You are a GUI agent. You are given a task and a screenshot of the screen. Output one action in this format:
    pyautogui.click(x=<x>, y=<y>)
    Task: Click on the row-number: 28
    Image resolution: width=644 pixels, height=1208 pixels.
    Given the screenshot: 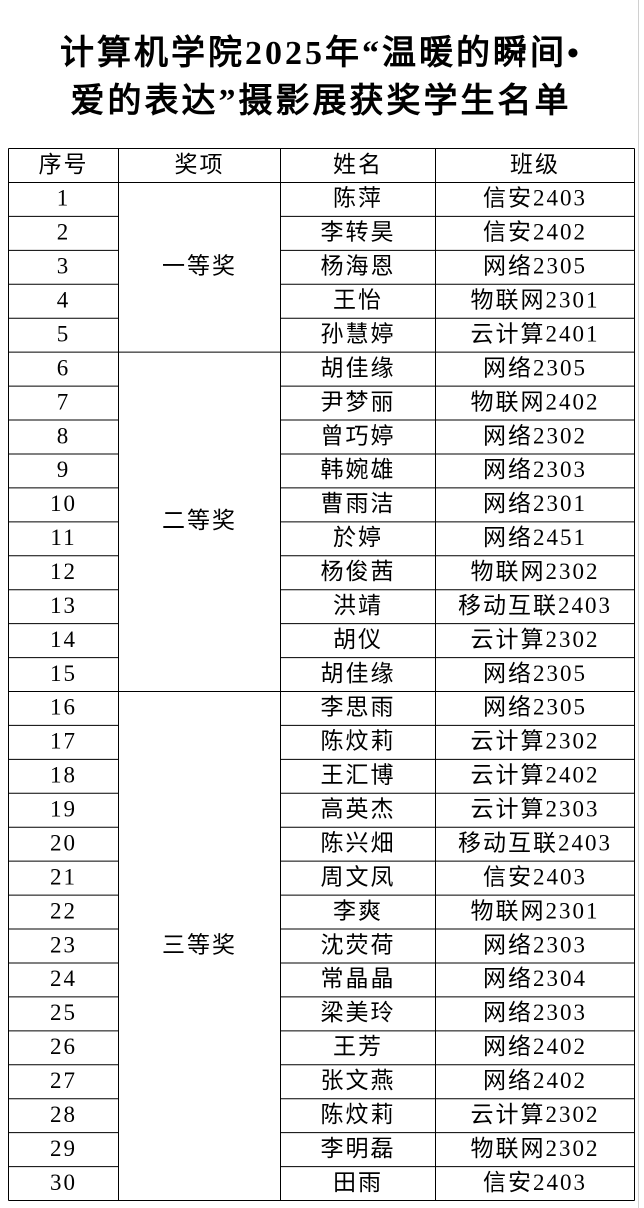 What is the action you would take?
    pyautogui.click(x=63, y=1114)
    